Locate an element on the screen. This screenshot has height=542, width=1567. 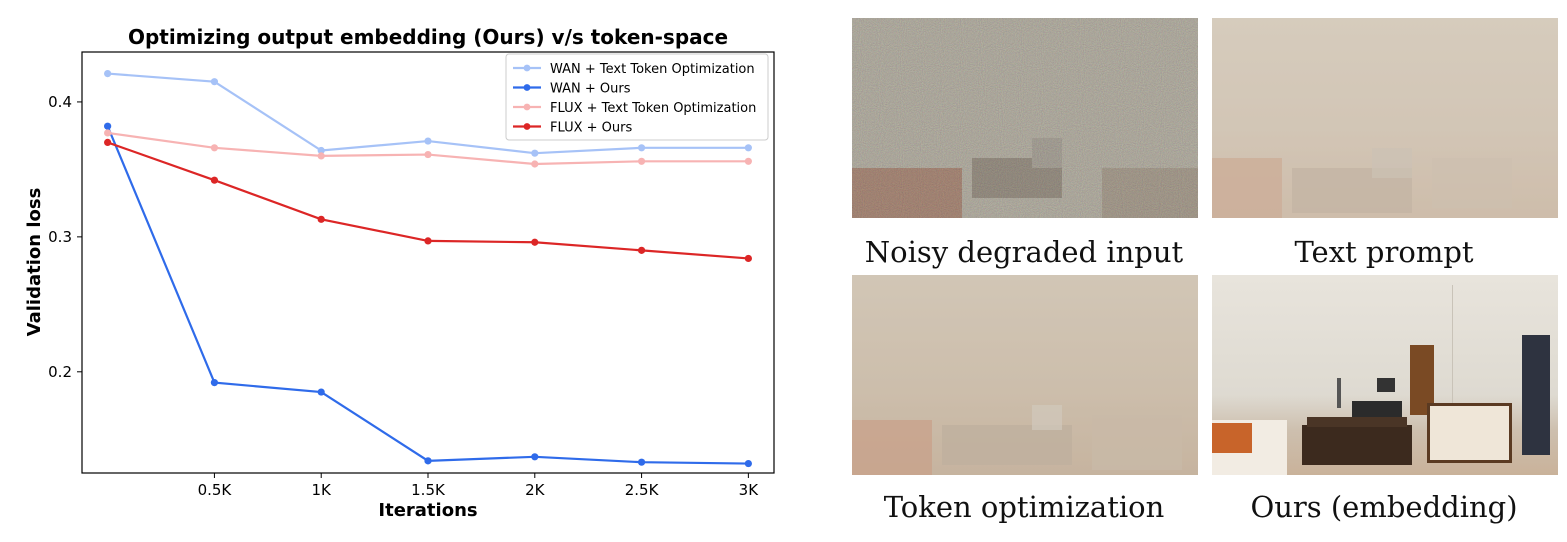
legend-label: FLUX + Ours is located at coordinates (591, 128).